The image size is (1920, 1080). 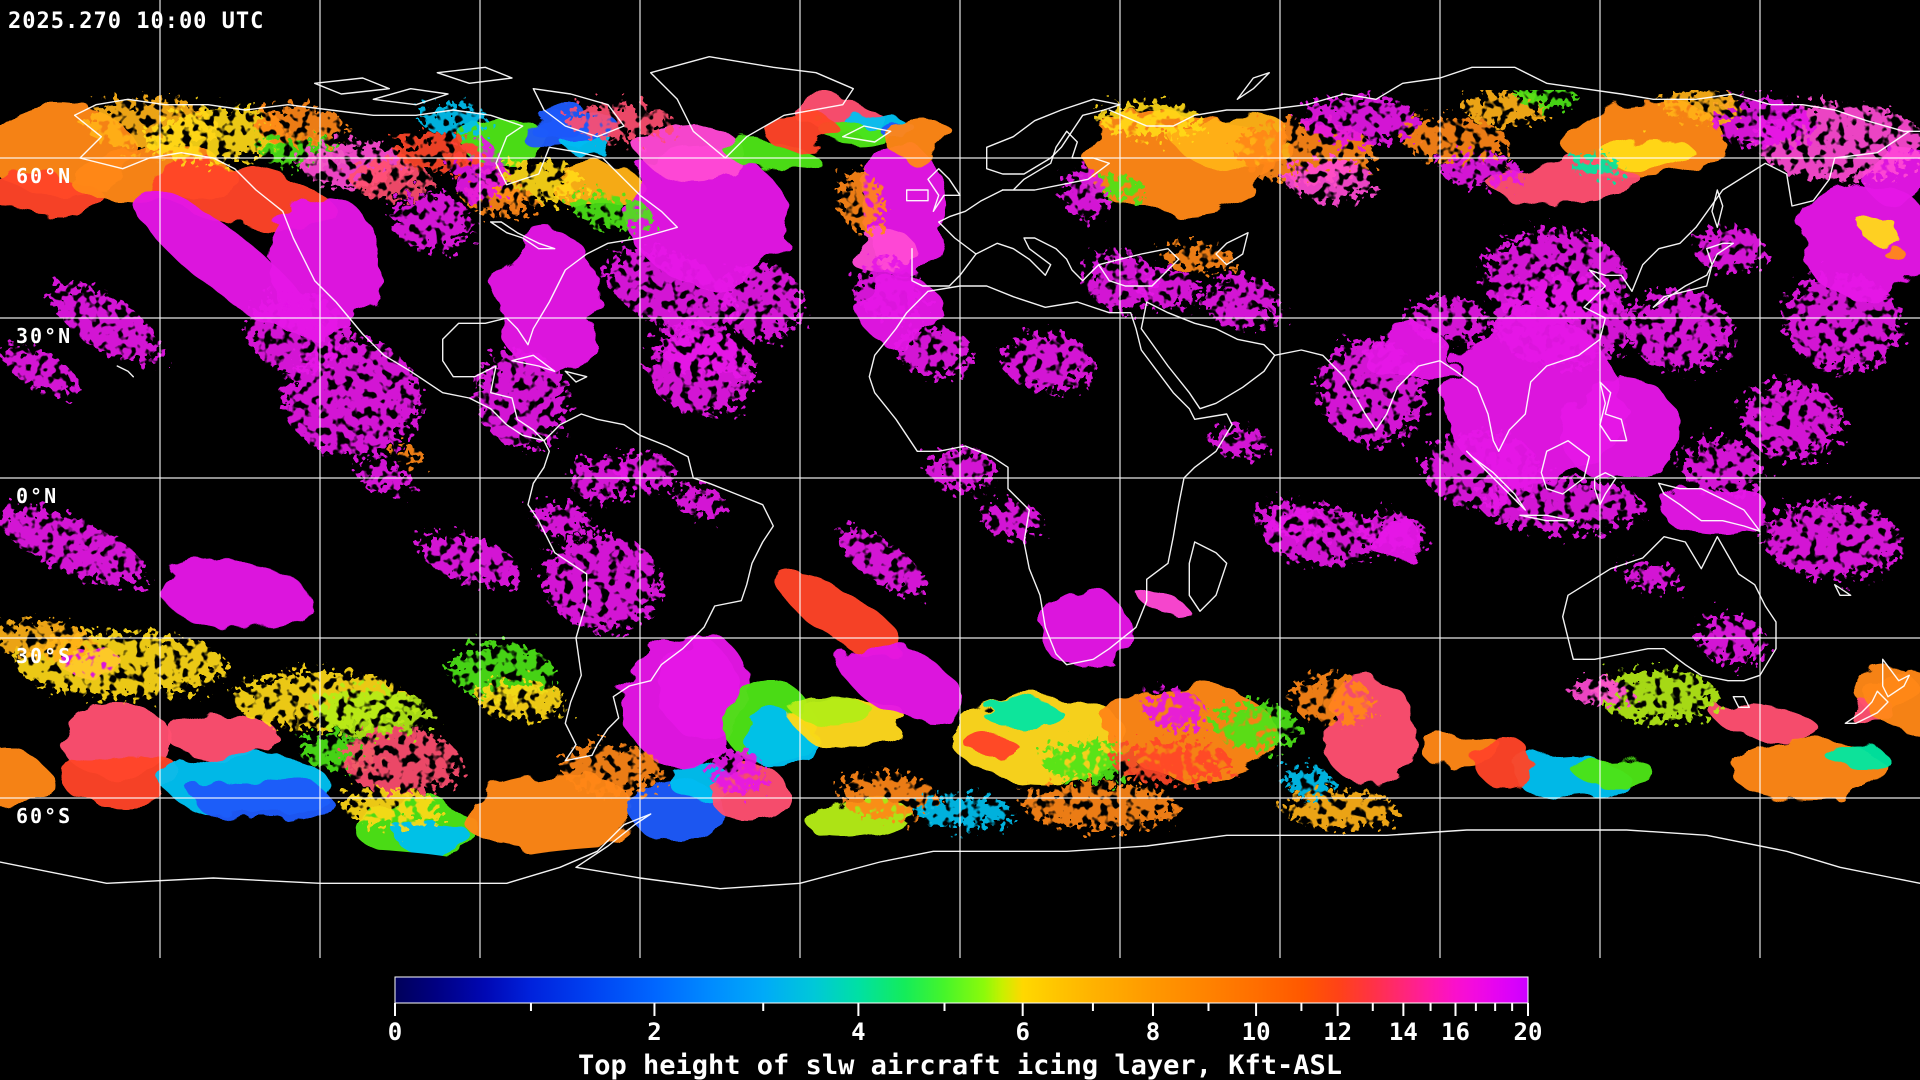 I want to click on colorbar-tick-label: 12, so click(x=1337, y=1032).